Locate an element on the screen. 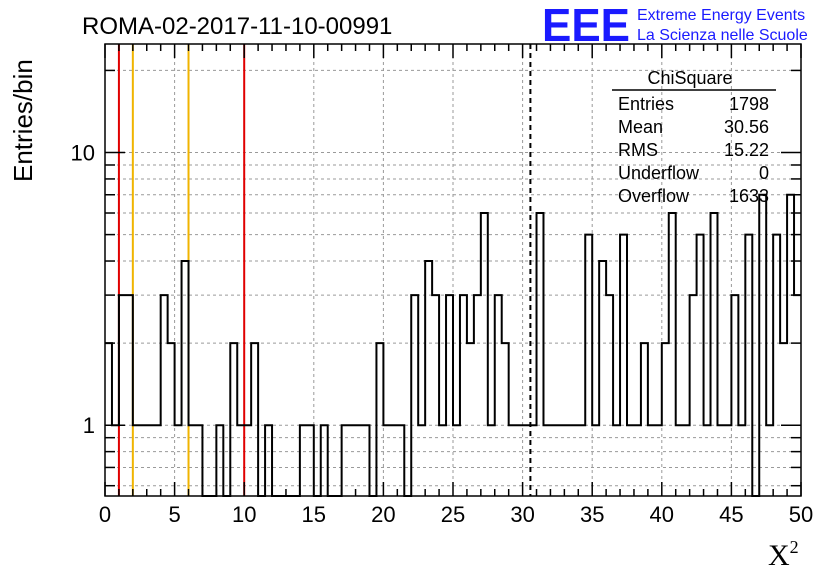  x-tick-label: 20 is located at coordinates (383, 514).